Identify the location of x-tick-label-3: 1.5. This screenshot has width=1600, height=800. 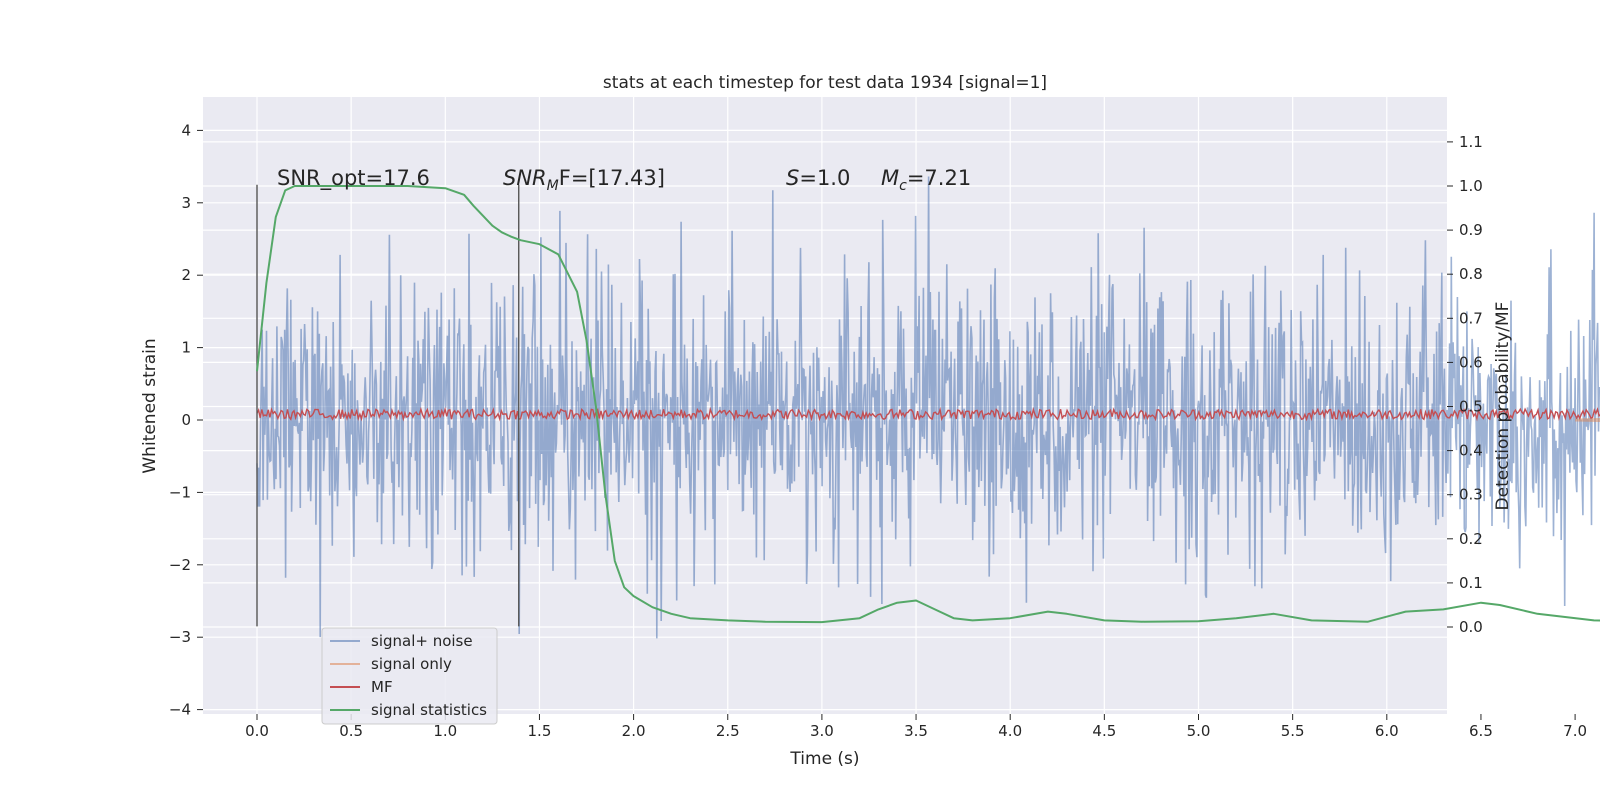
(540, 731).